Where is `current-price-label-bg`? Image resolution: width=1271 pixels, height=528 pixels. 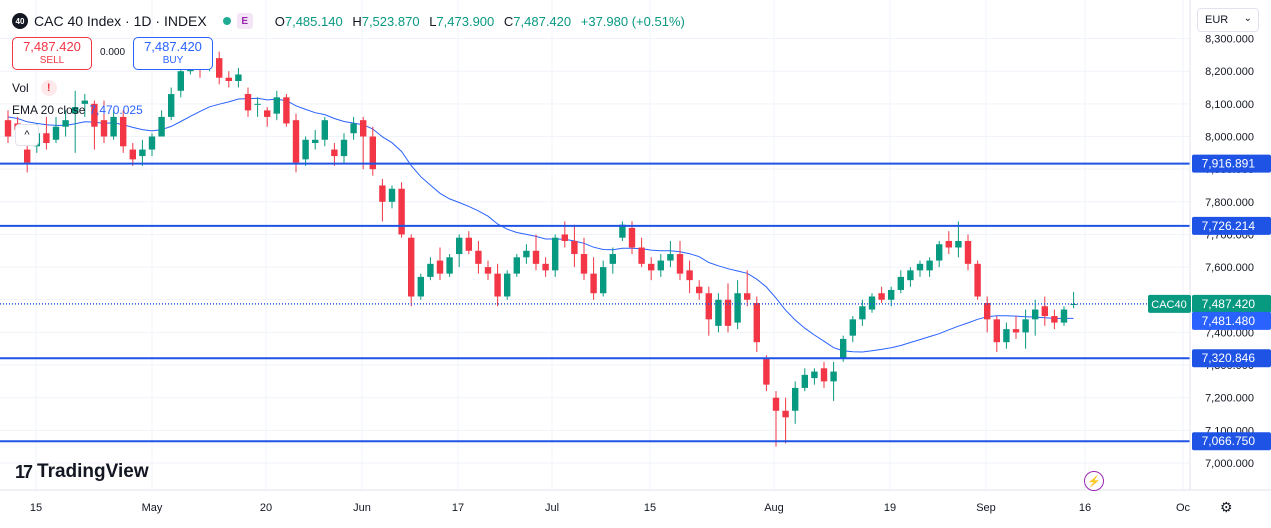
current-price-label-bg is located at coordinates (1231, 303).